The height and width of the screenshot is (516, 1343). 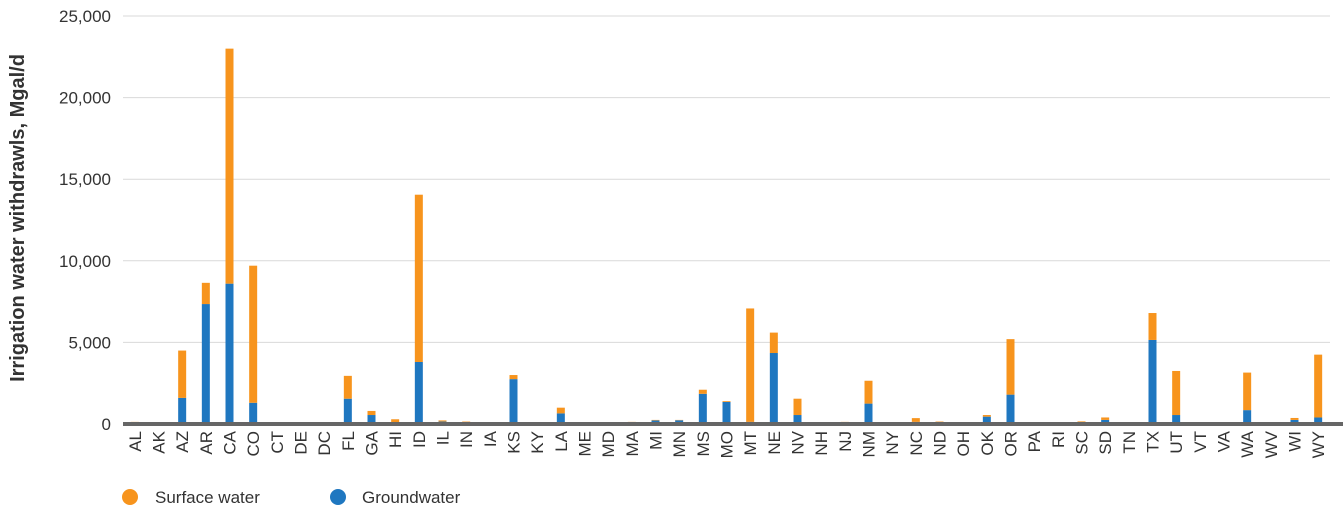 I want to click on bar-groundwater-tx, so click(x=1152, y=381).